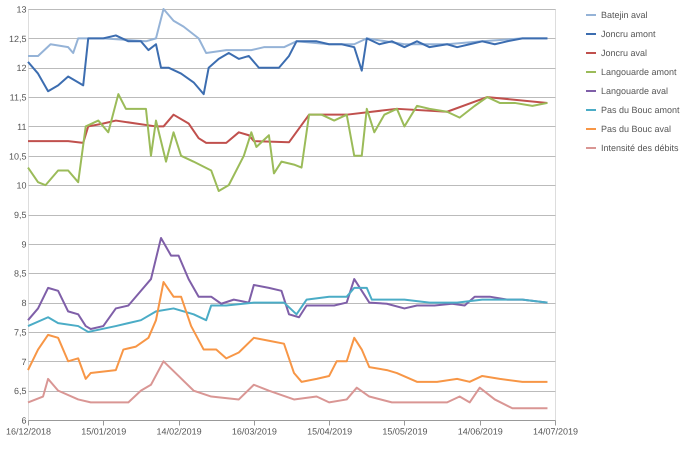  I want to click on y-tick-label: 6,5, so click(20, 391).